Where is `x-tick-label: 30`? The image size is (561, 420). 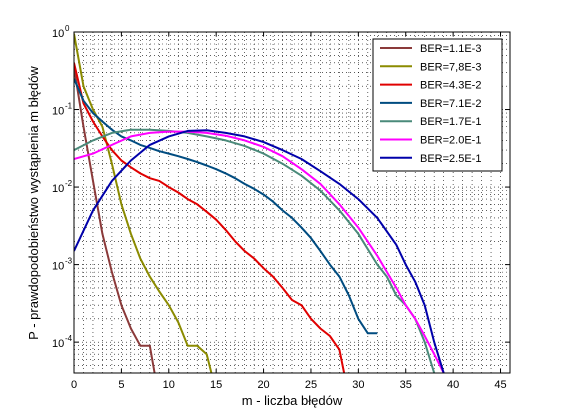
x-tick-label: 30 is located at coordinates (358, 385).